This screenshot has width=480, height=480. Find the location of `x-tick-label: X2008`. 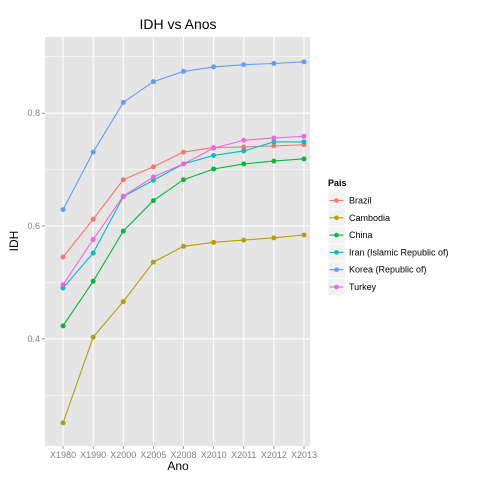

x-tick-label: X2008 is located at coordinates (184, 455).